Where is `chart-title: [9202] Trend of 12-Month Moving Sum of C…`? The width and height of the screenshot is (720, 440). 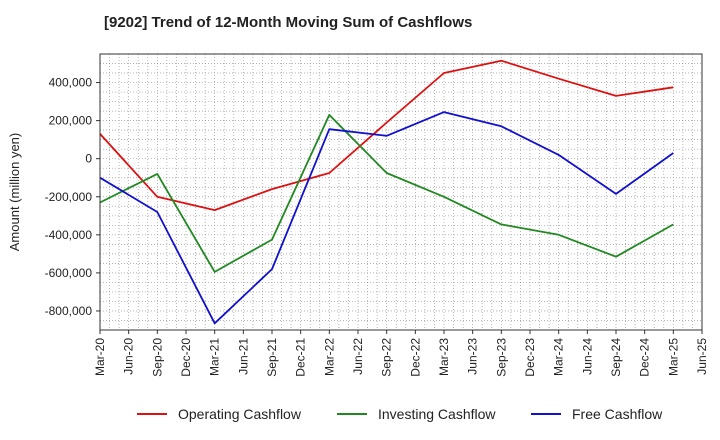
chart-title: [9202] Trend of 12-Month Moving Sum of C… is located at coordinates (288, 22).